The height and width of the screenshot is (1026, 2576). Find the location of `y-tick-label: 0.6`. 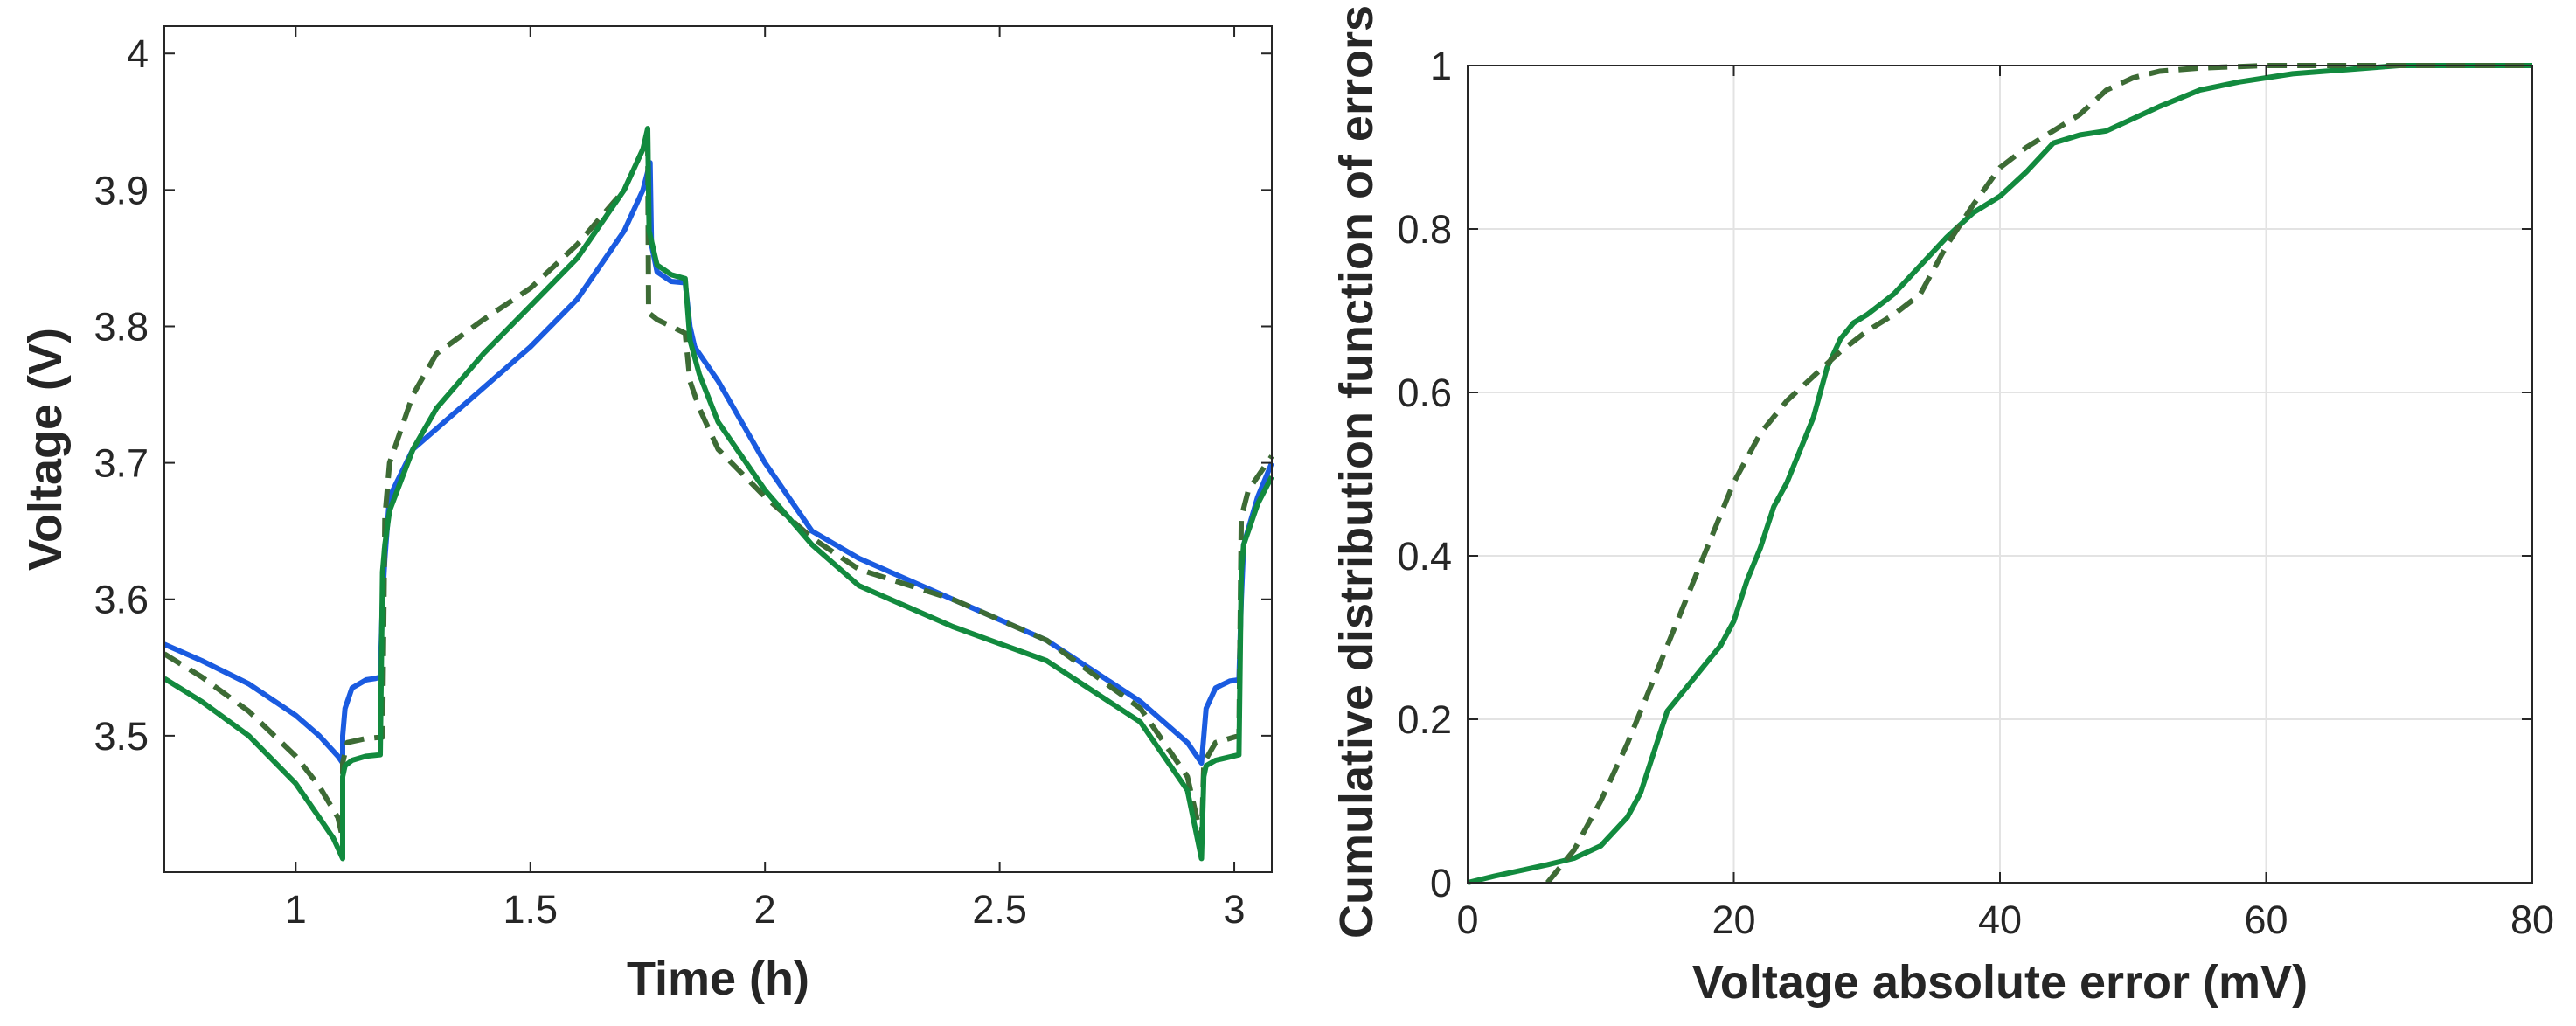

y-tick-label: 0.6 is located at coordinates (1425, 393).